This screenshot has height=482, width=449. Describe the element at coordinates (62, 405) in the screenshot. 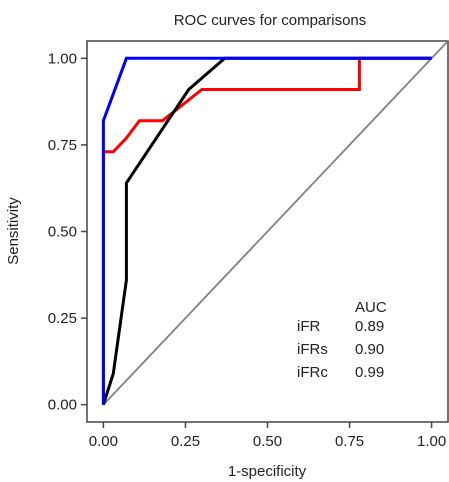

I see `y-tick-label: 0.00` at that location.